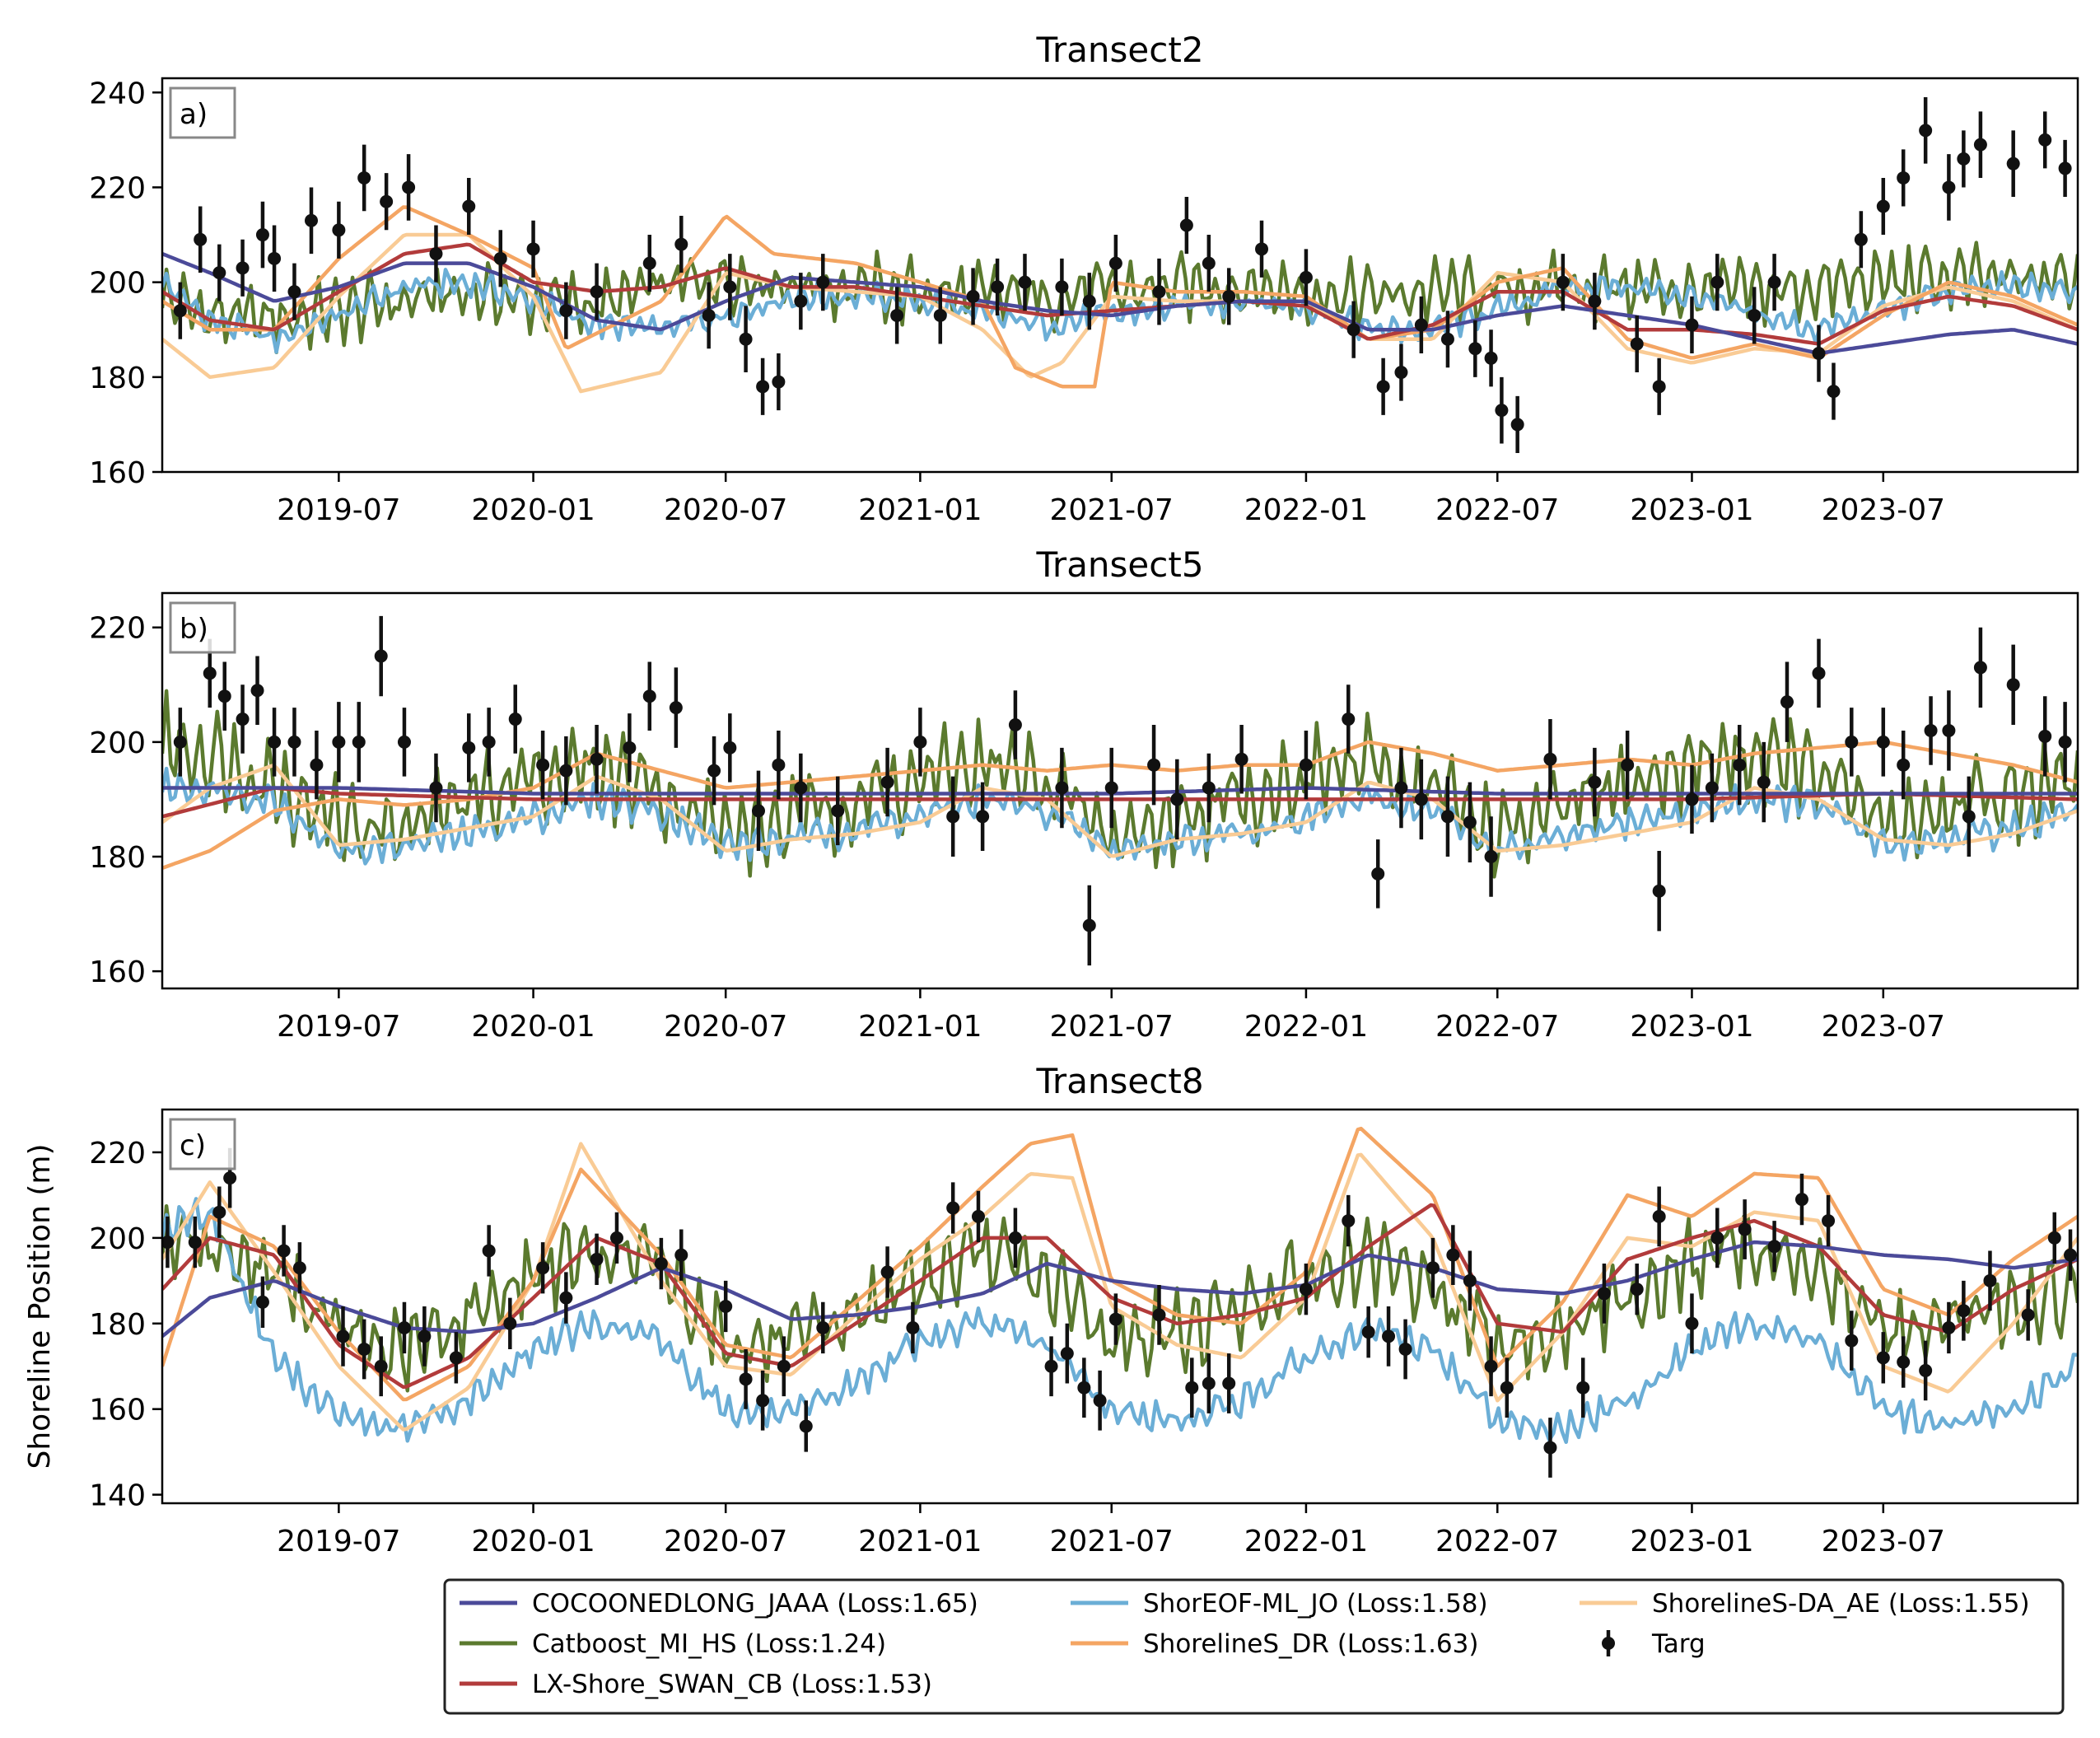  What do you see at coordinates (920, 1541) in the screenshot?
I see `x-tick-label: 2021-01` at bounding box center [920, 1541].